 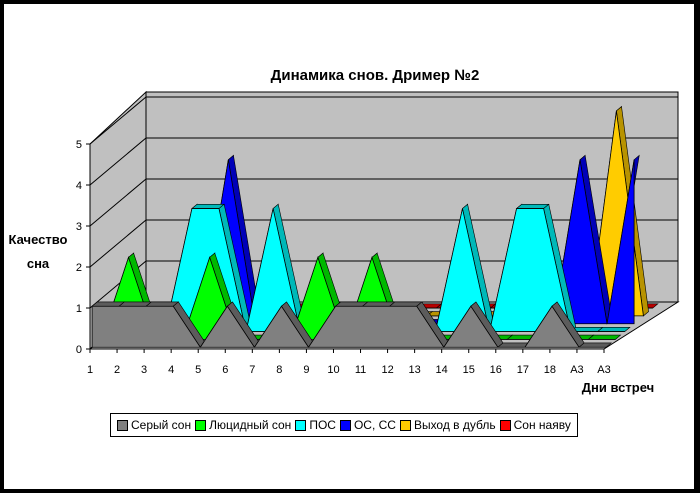 I want to click on x-tick-label: 15, so click(x=469, y=370).